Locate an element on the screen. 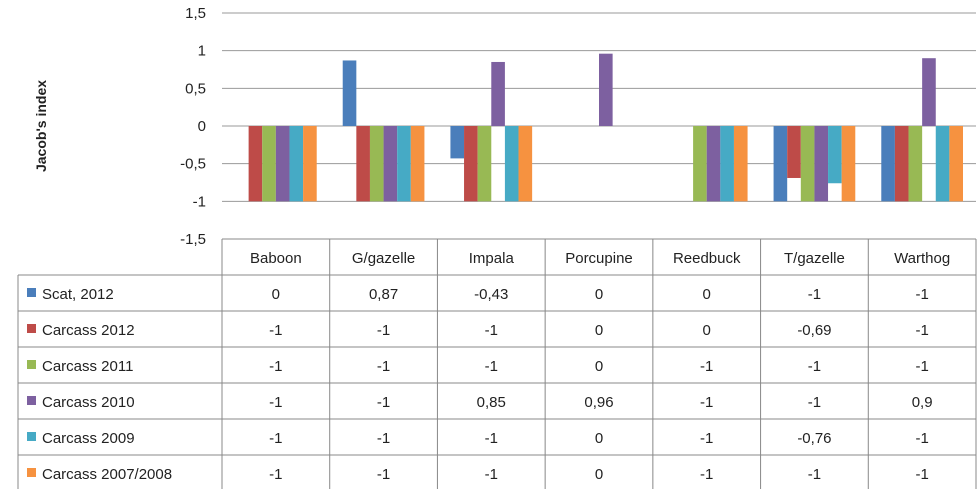 This screenshot has height=494, width=977. category-label: Warthog is located at coordinates (922, 258).